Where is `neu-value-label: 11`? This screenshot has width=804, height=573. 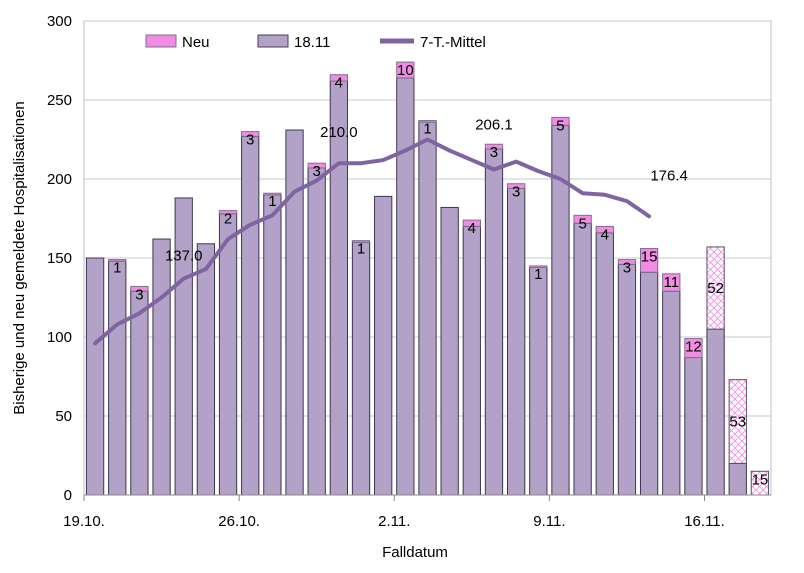 neu-value-label: 11 is located at coordinates (671, 282).